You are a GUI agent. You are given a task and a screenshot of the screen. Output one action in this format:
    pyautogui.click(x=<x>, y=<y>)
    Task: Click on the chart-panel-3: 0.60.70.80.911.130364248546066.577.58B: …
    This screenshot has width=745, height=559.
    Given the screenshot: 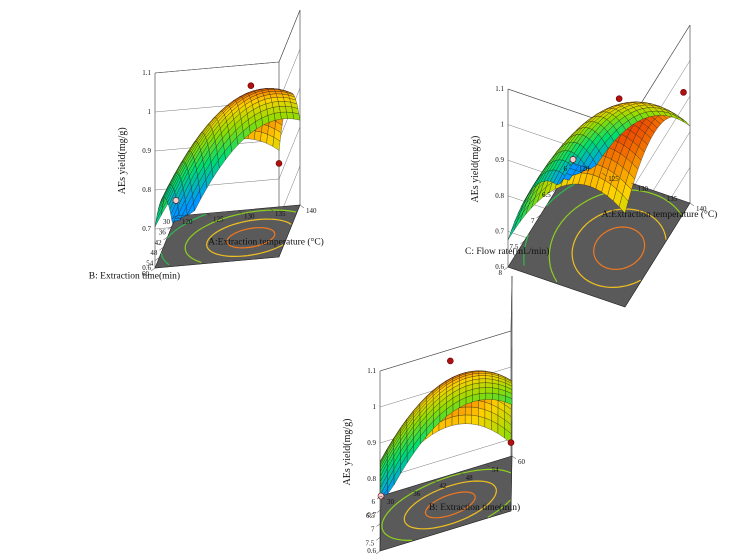 What is the action you would take?
    pyautogui.click(x=416, y=415)
    